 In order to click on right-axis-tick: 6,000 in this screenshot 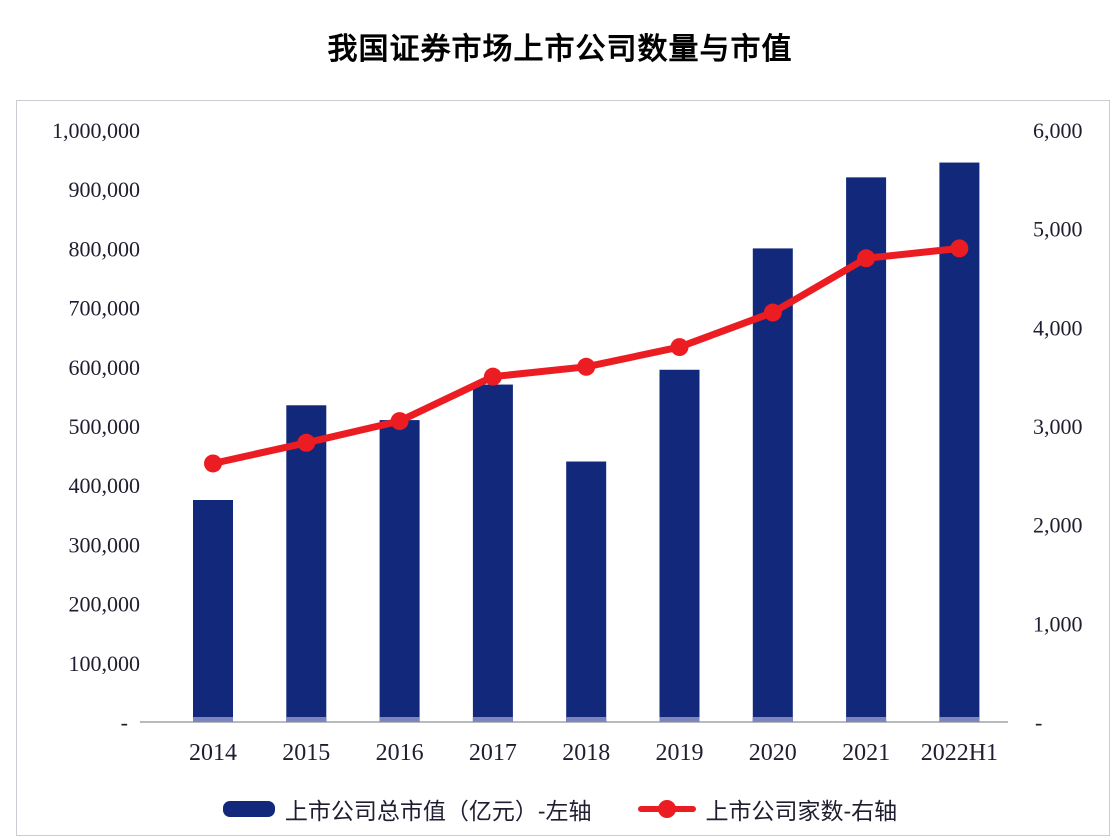, I will do `click(1058, 130)`.